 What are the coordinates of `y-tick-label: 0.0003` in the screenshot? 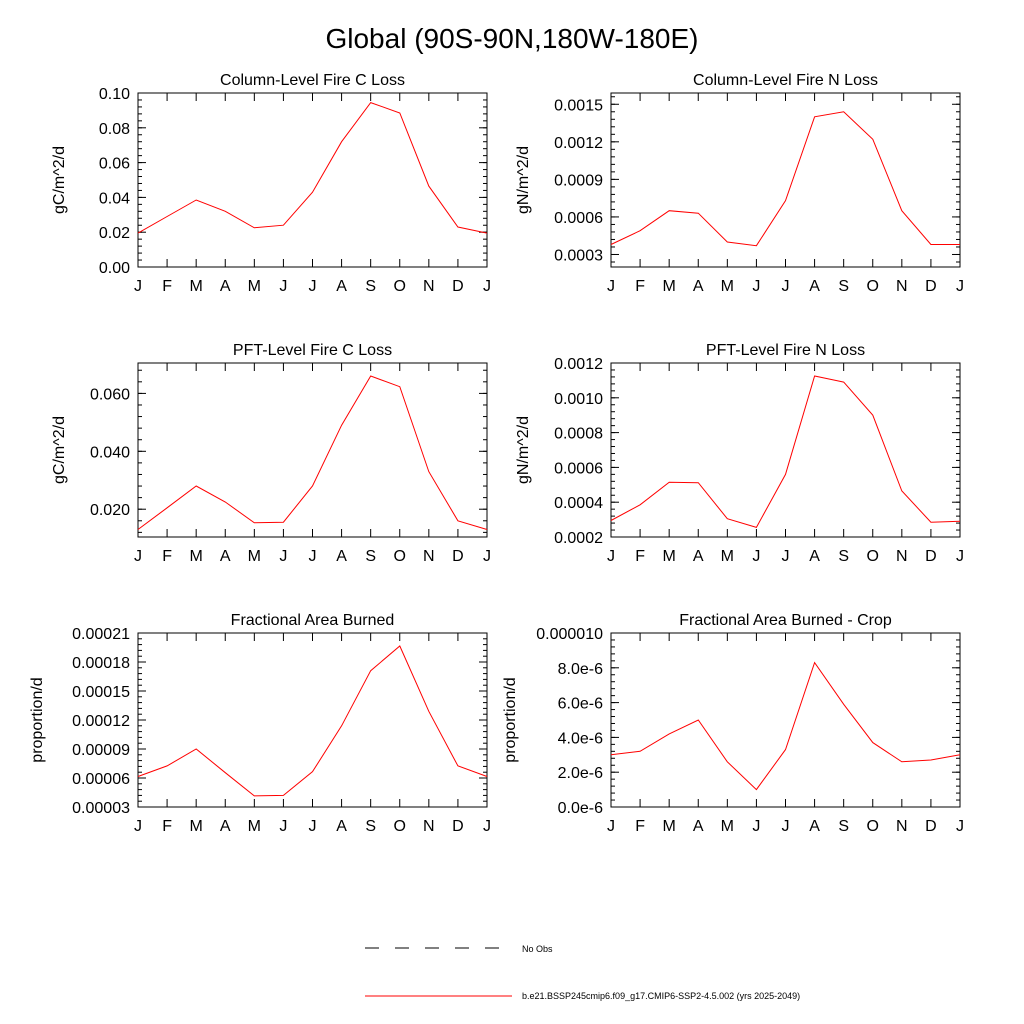 It's located at (578, 255).